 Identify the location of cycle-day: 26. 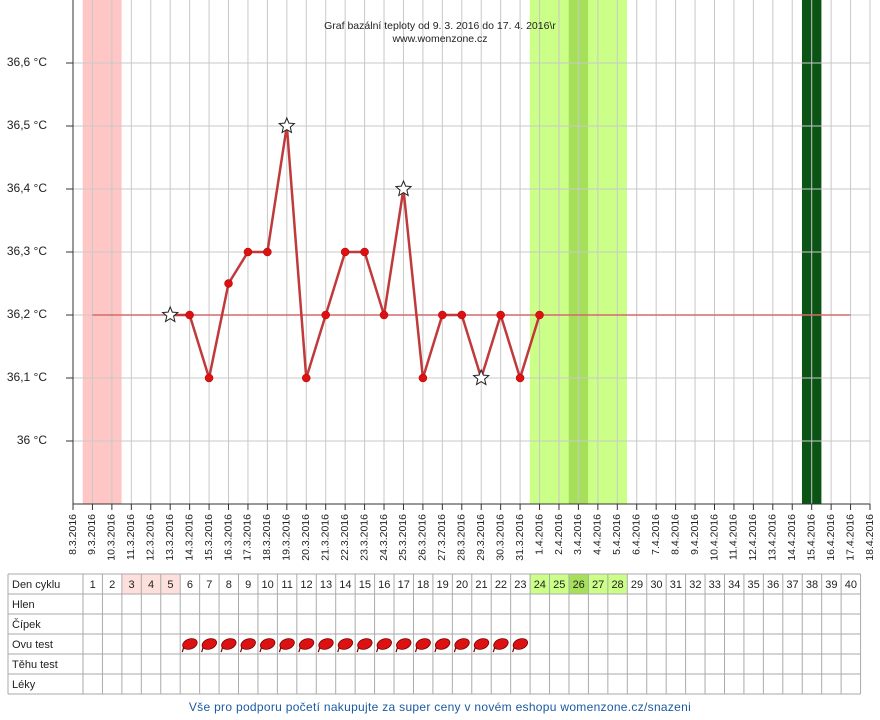
(579, 585).